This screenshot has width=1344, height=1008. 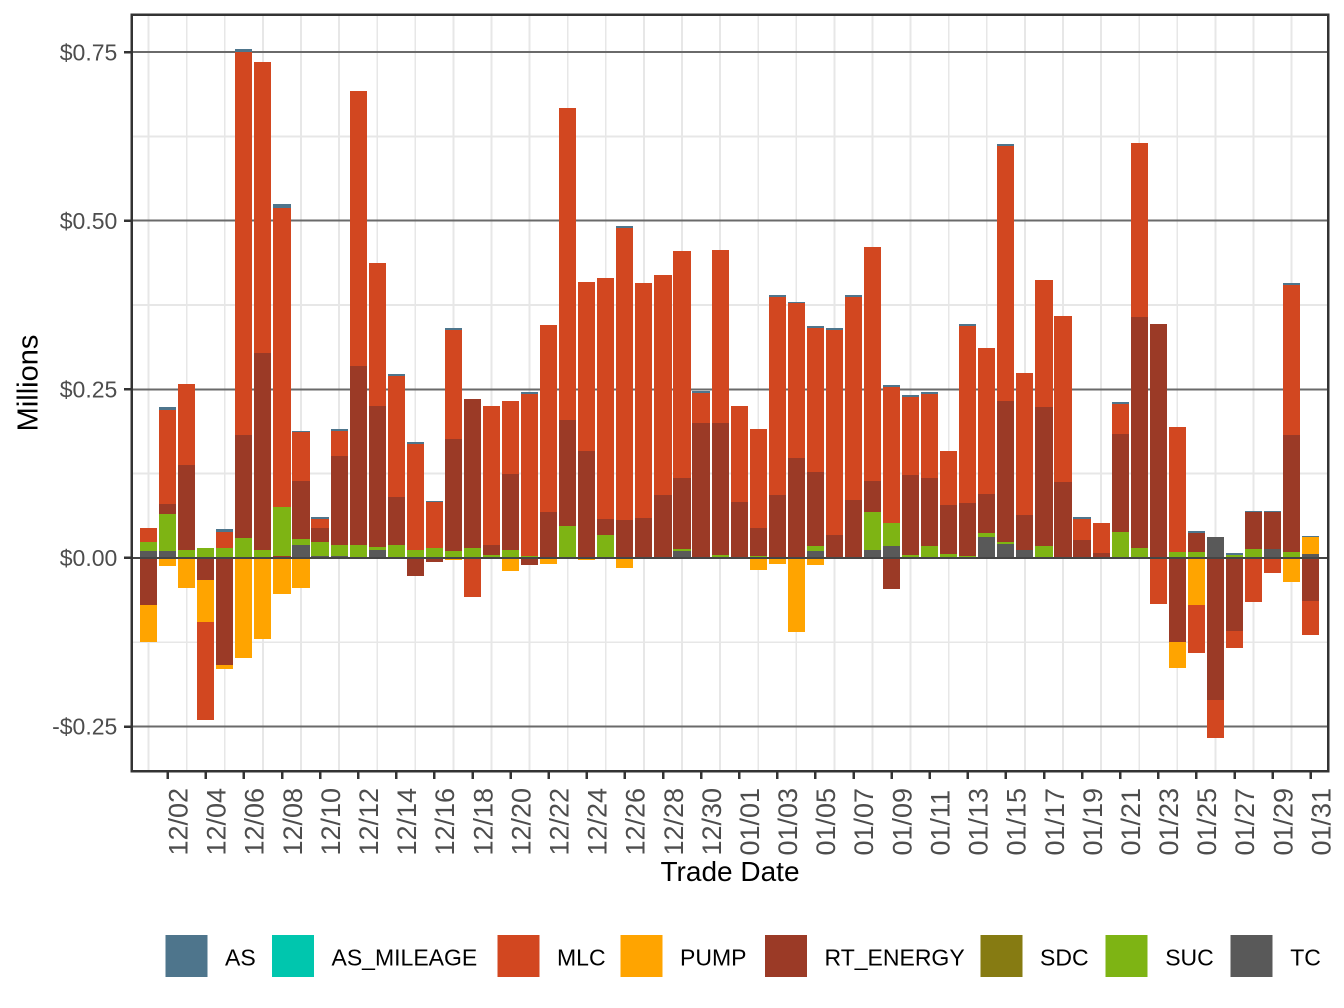 What do you see at coordinates (1305, 957) in the screenshot?
I see `svg-text: TC` at bounding box center [1305, 957].